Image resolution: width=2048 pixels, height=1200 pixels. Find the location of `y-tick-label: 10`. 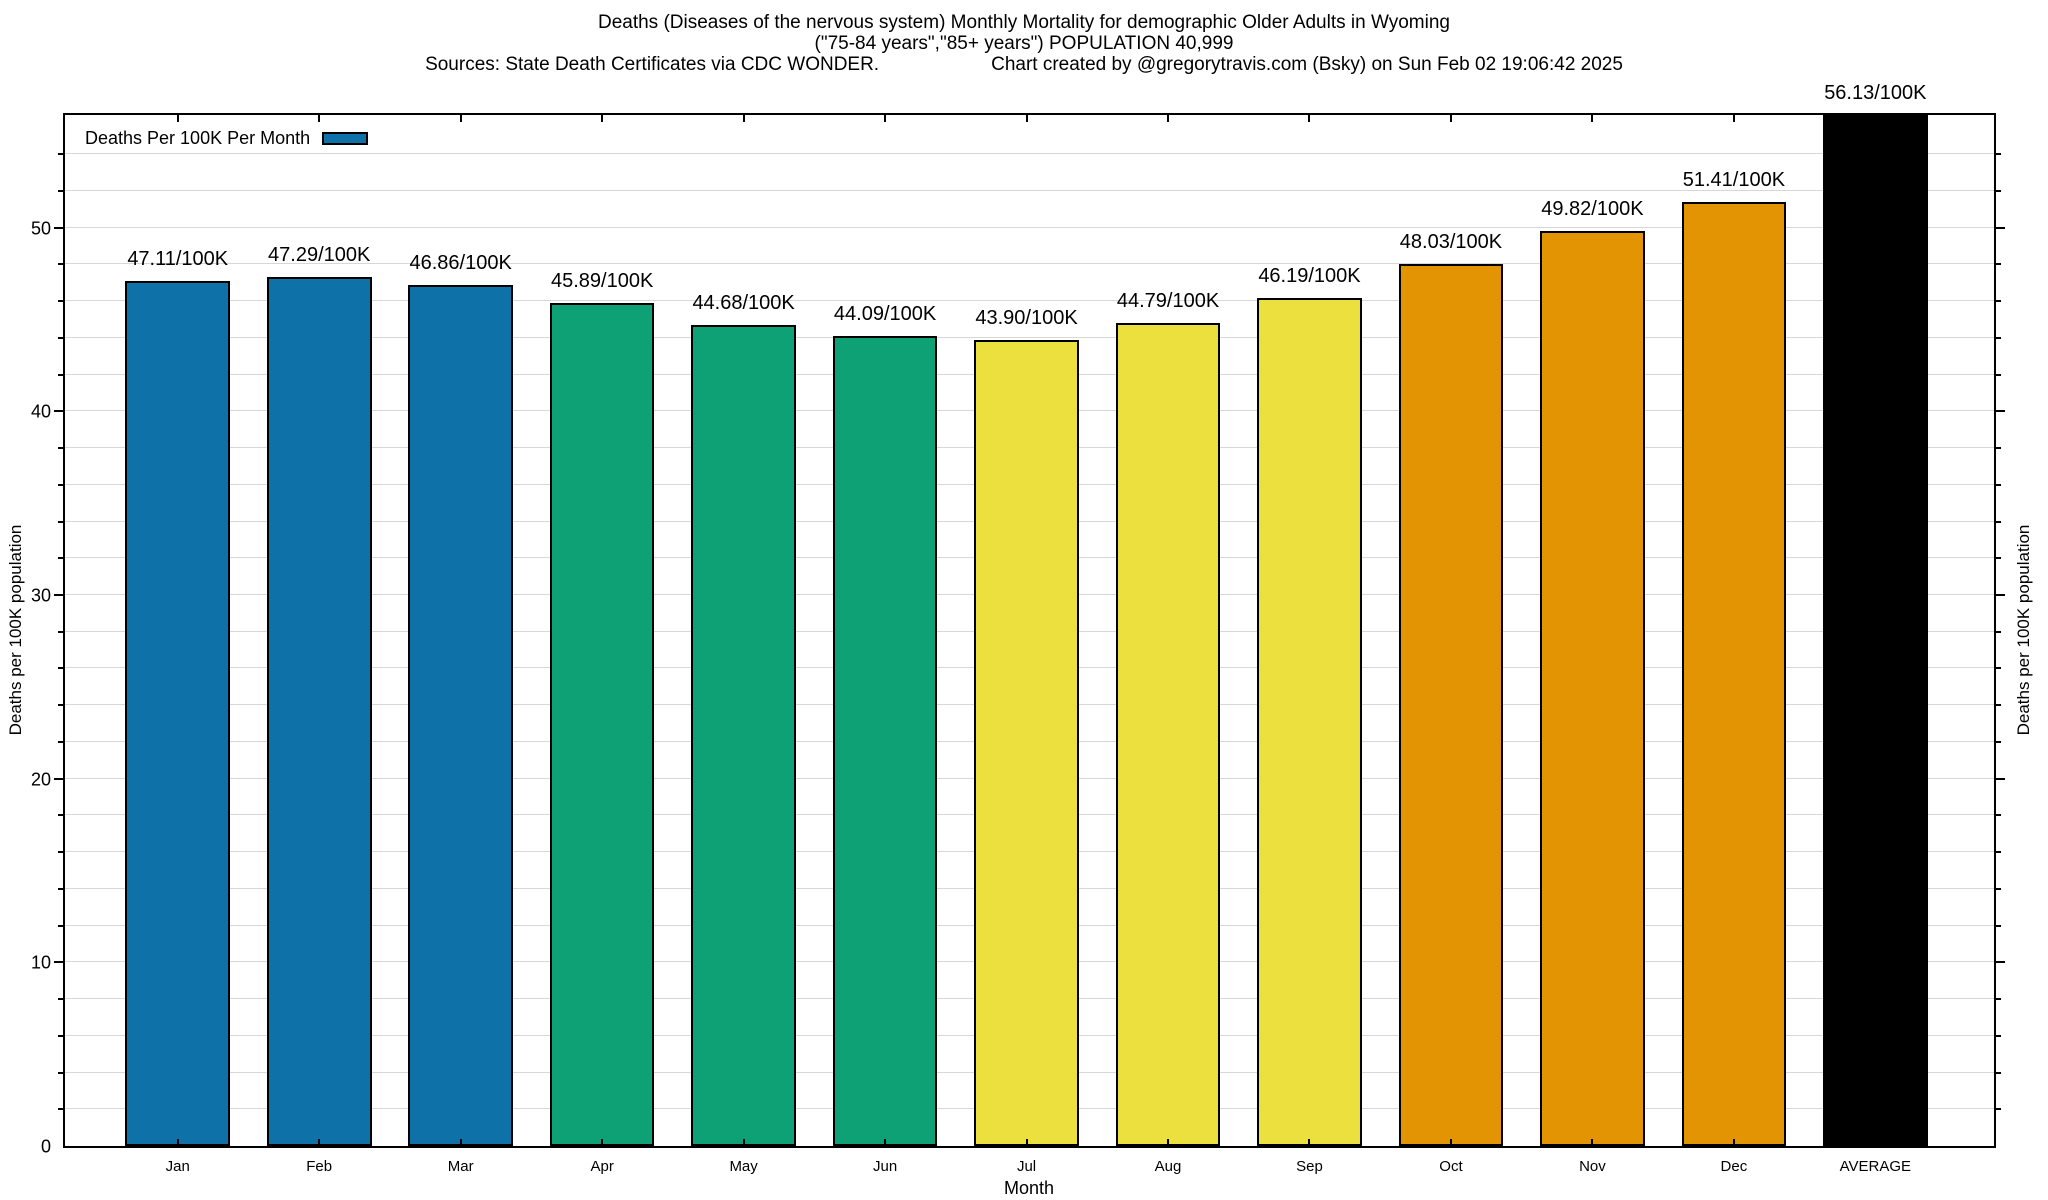

y-tick-label: 10 is located at coordinates (40, 962).